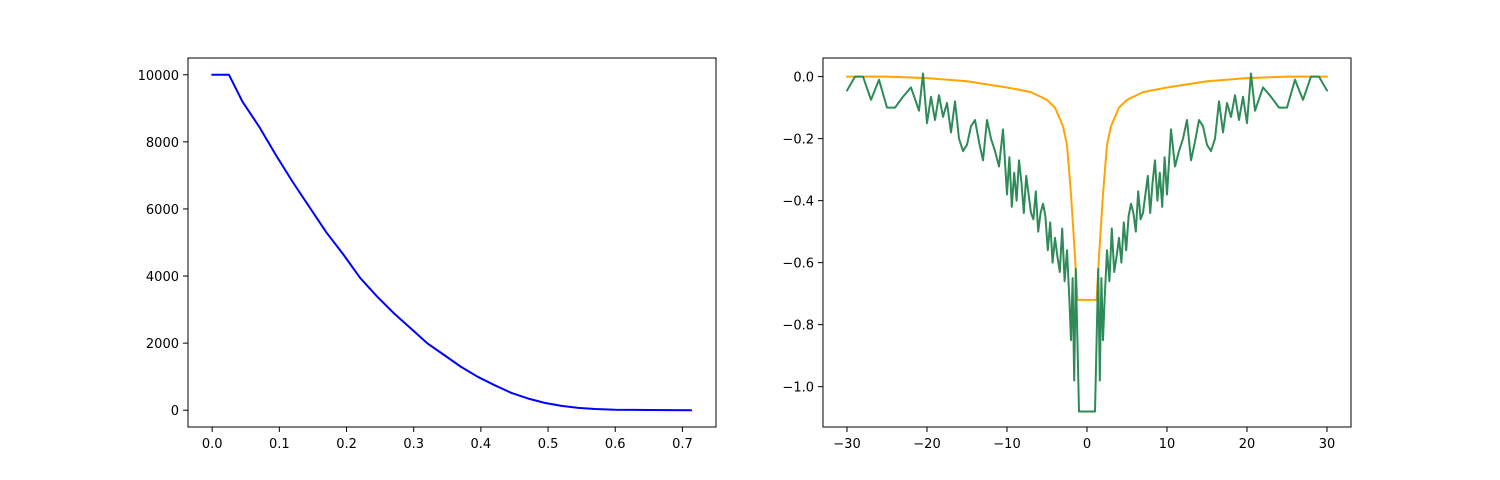  I want to click on chart1-x-tick-label: 0, so click(1087, 444).